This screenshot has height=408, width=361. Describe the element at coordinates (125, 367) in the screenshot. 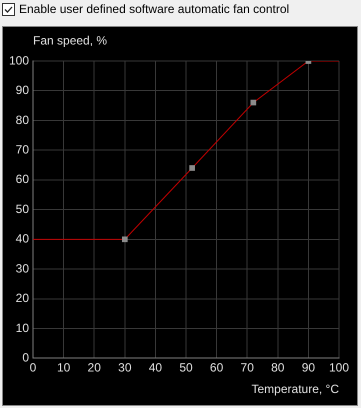

I see `x-tick-label: 30` at that location.